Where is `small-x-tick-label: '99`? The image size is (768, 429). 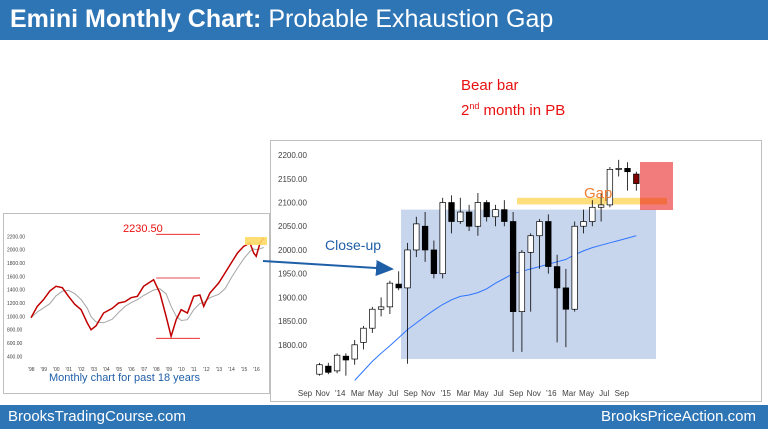
small-x-tick-label: '99 is located at coordinates (44, 370).